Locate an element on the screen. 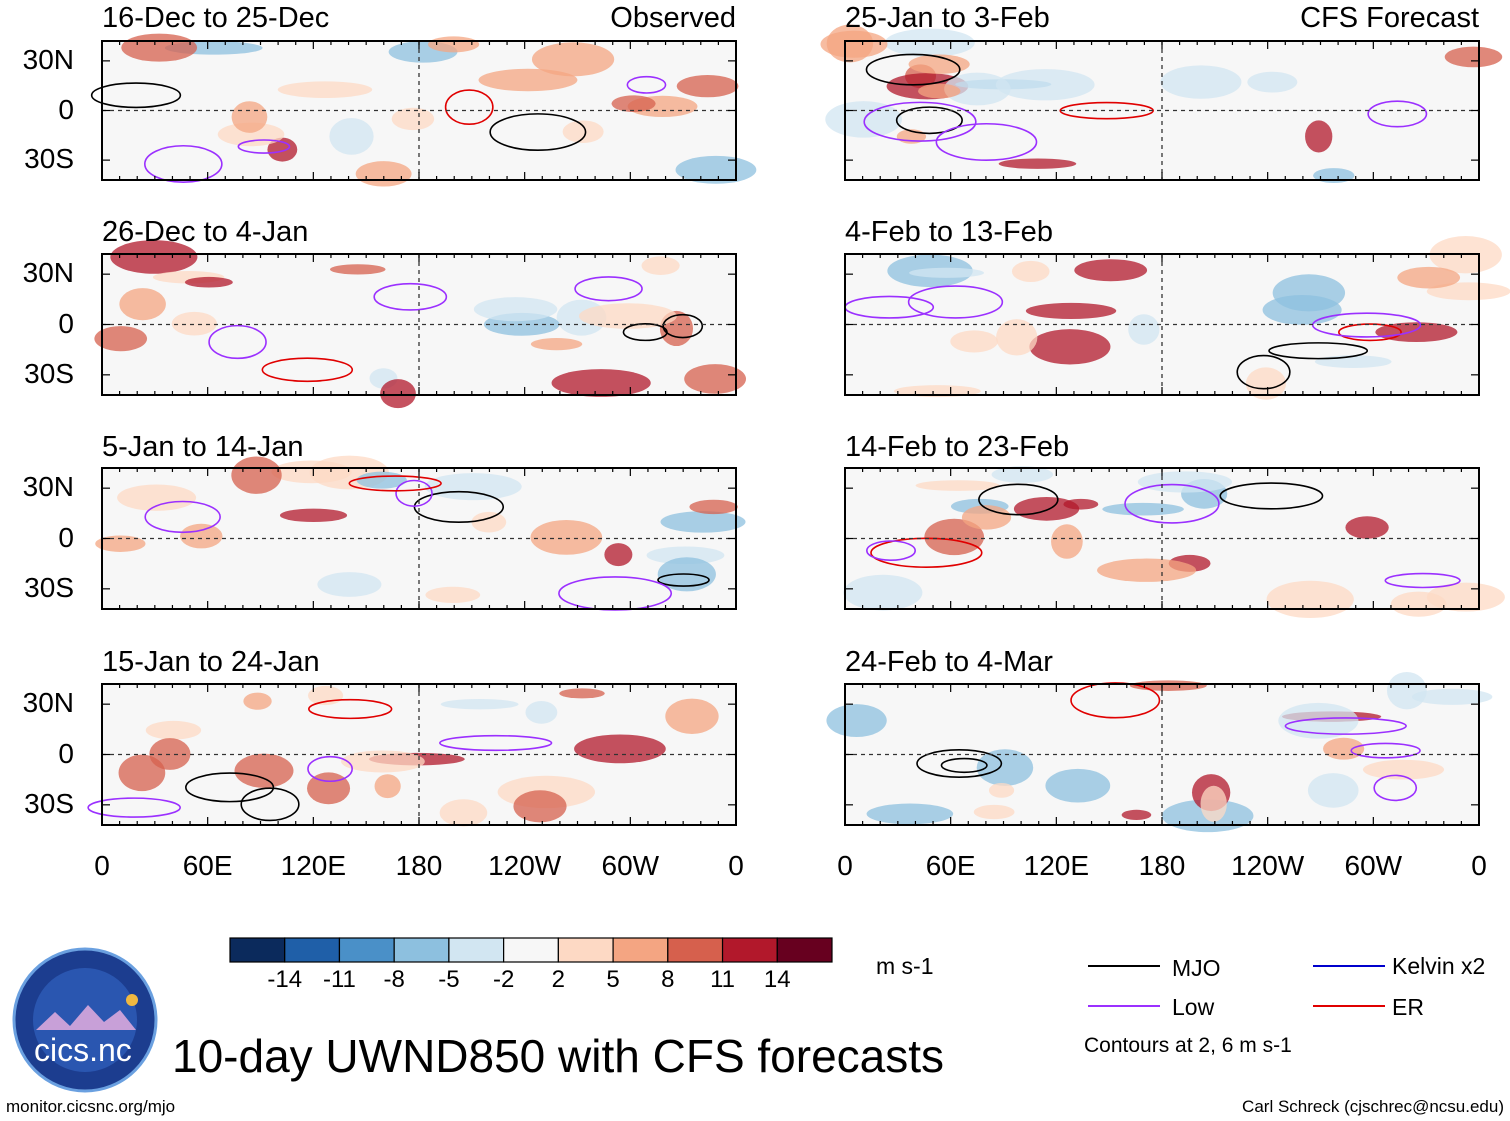 The image size is (1510, 1121). logo-disc is located at coordinates (85, 1020).